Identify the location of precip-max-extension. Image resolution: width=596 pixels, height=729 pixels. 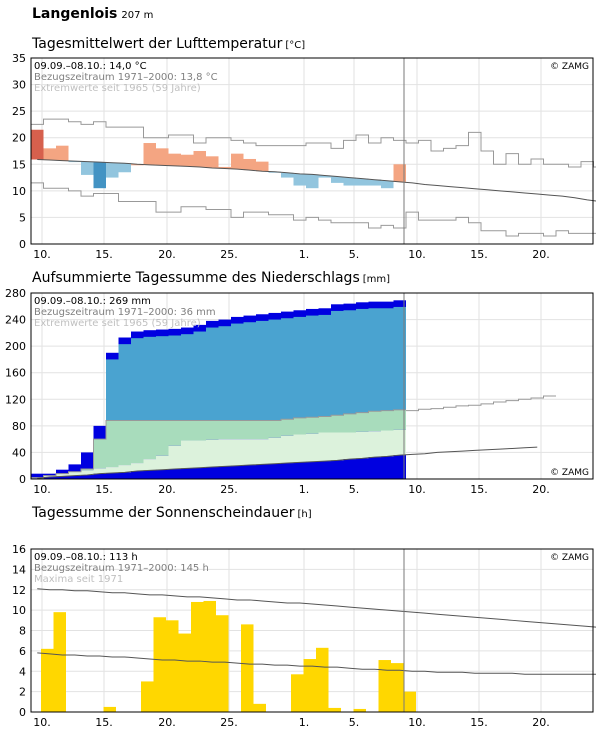
(481, 403).